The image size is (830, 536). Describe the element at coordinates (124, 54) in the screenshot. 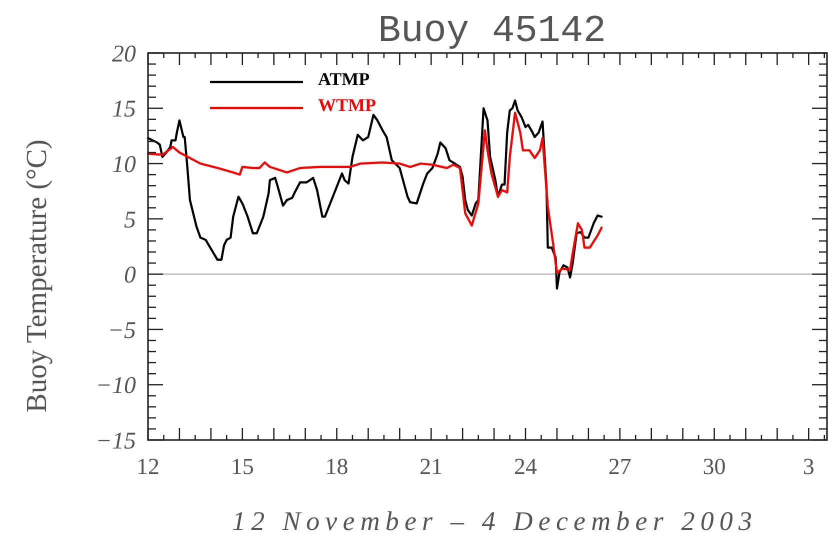

I see `y-tick-label: 20` at that location.